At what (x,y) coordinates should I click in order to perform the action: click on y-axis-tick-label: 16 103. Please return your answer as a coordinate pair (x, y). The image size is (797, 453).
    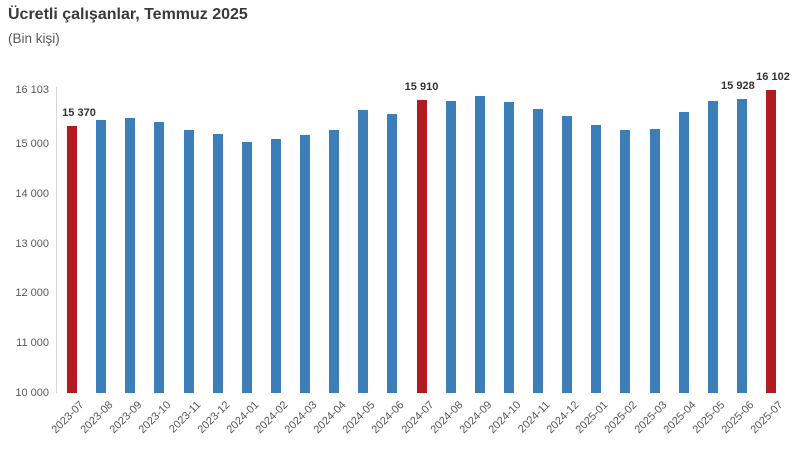
    Looking at the image, I should click on (32, 89).